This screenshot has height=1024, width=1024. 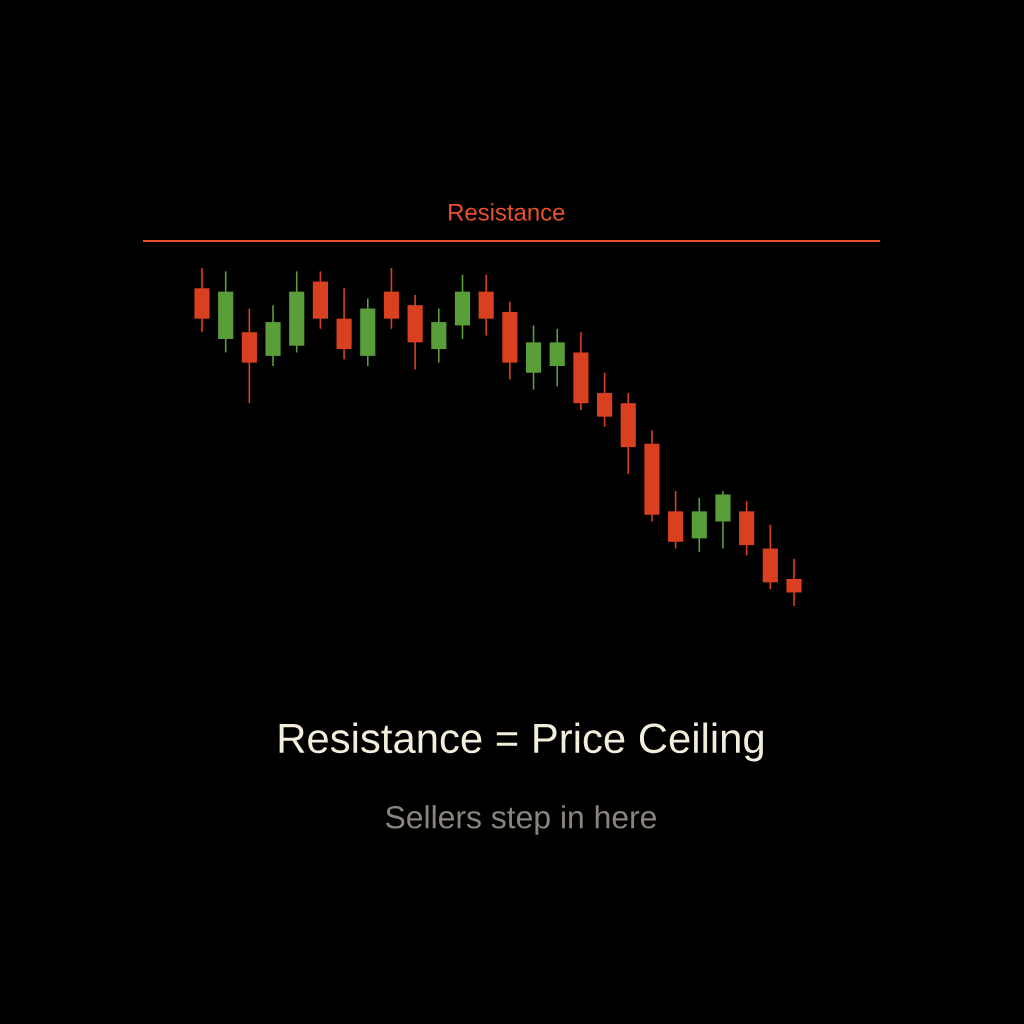 What do you see at coordinates (507, 212) in the screenshot?
I see `ref-line-label: Resistance` at bounding box center [507, 212].